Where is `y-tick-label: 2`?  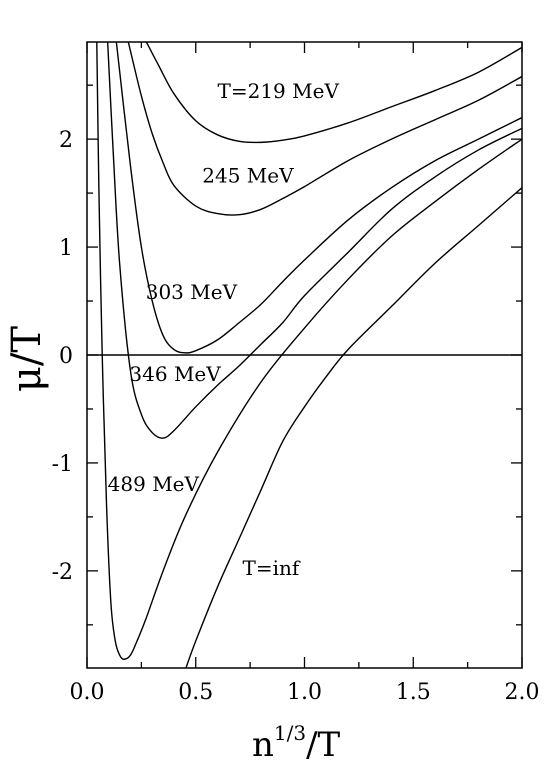
y-tick-label: 2 is located at coordinates (66, 140).